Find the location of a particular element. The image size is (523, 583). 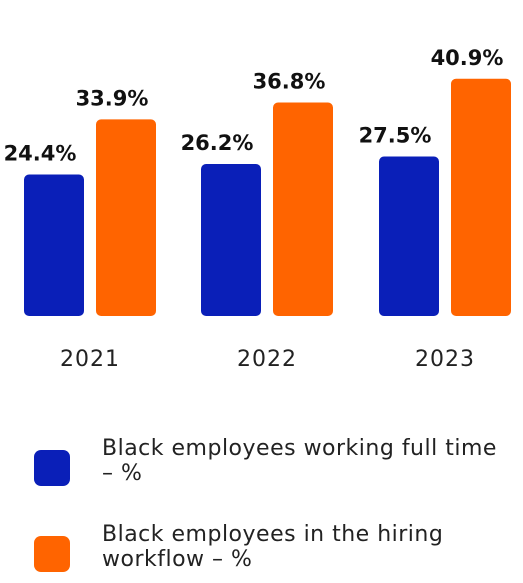

data-label-hiring-2021: 33.9% is located at coordinates (112, 98).